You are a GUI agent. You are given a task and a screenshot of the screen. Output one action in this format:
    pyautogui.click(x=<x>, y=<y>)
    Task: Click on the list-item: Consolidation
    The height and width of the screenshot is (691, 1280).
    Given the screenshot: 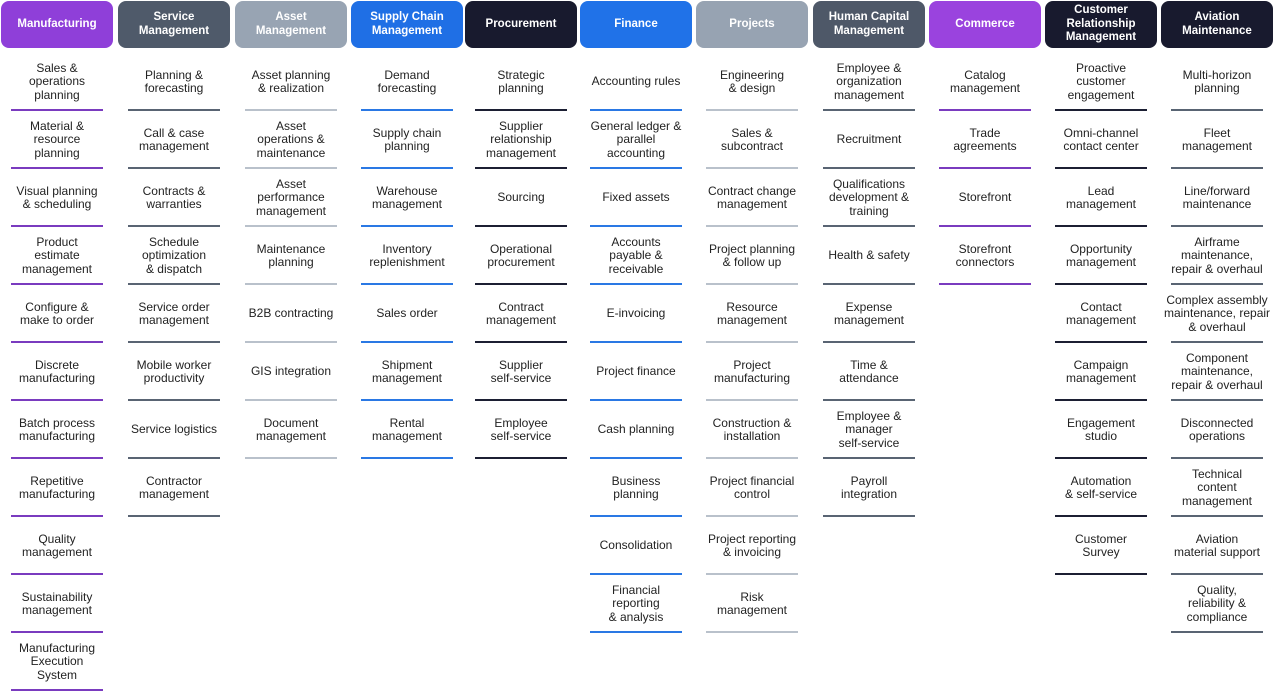 What is the action you would take?
    pyautogui.click(x=636, y=546)
    